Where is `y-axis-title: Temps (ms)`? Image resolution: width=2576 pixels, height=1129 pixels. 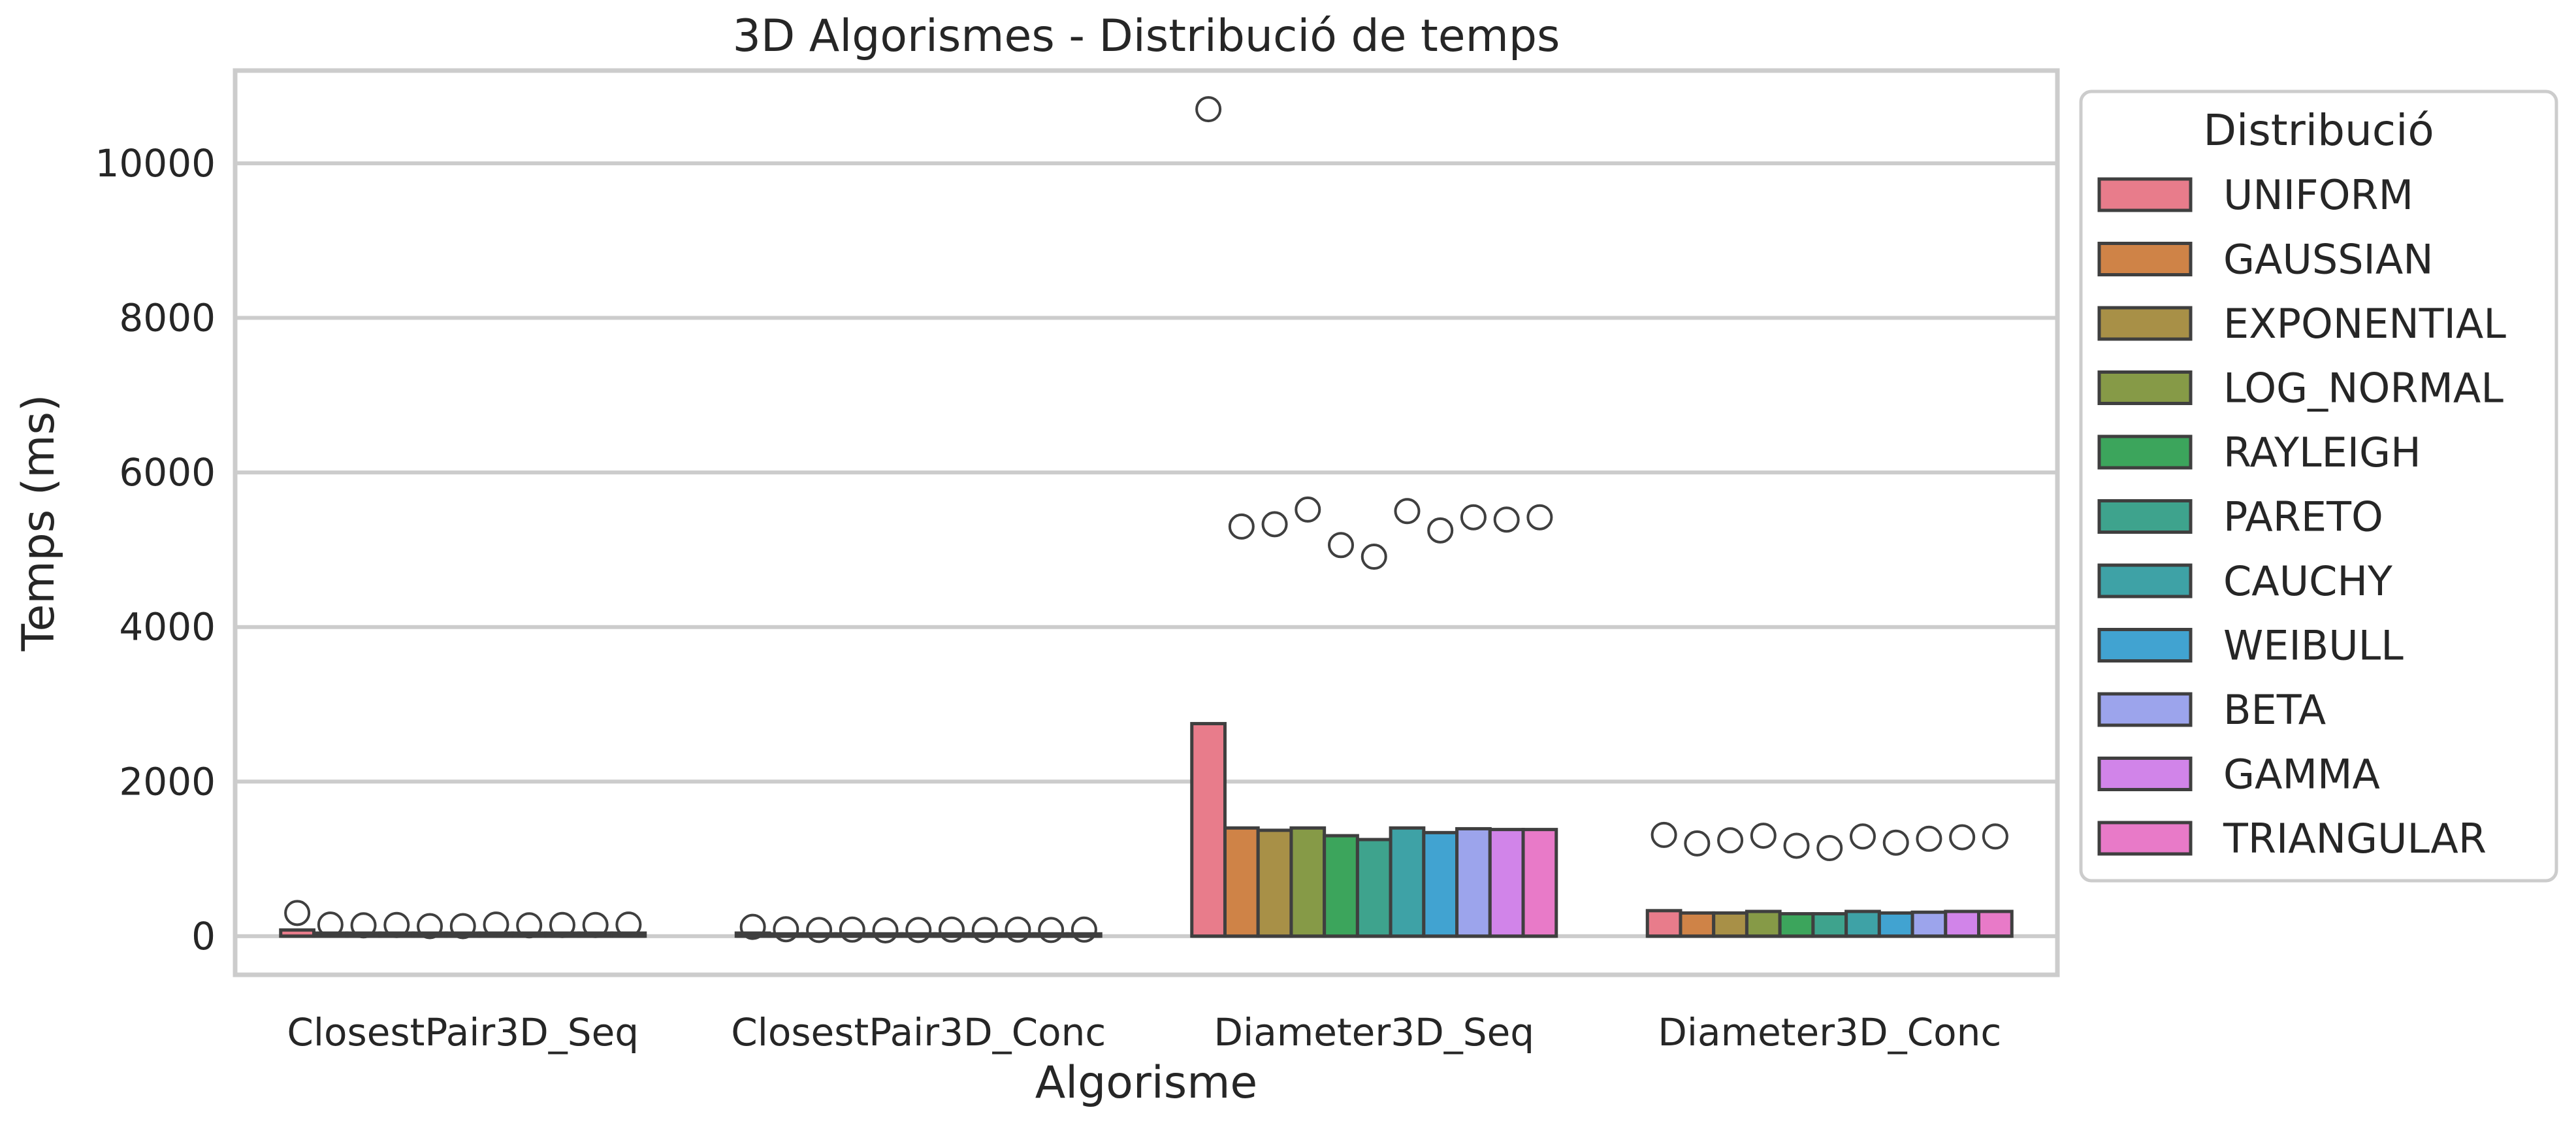 y-axis-title: Temps (ms) is located at coordinates (39, 523).